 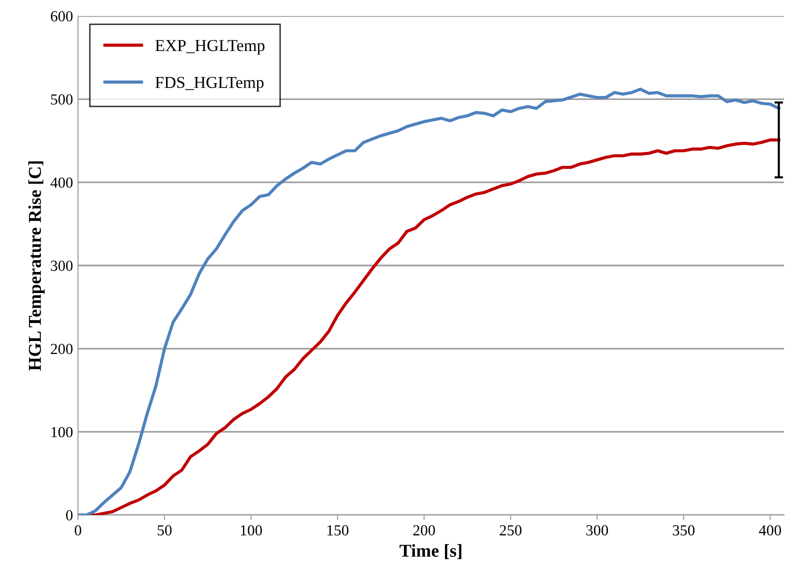 What do you see at coordinates (424, 530) in the screenshot?
I see `x-tick-label: 200` at bounding box center [424, 530].